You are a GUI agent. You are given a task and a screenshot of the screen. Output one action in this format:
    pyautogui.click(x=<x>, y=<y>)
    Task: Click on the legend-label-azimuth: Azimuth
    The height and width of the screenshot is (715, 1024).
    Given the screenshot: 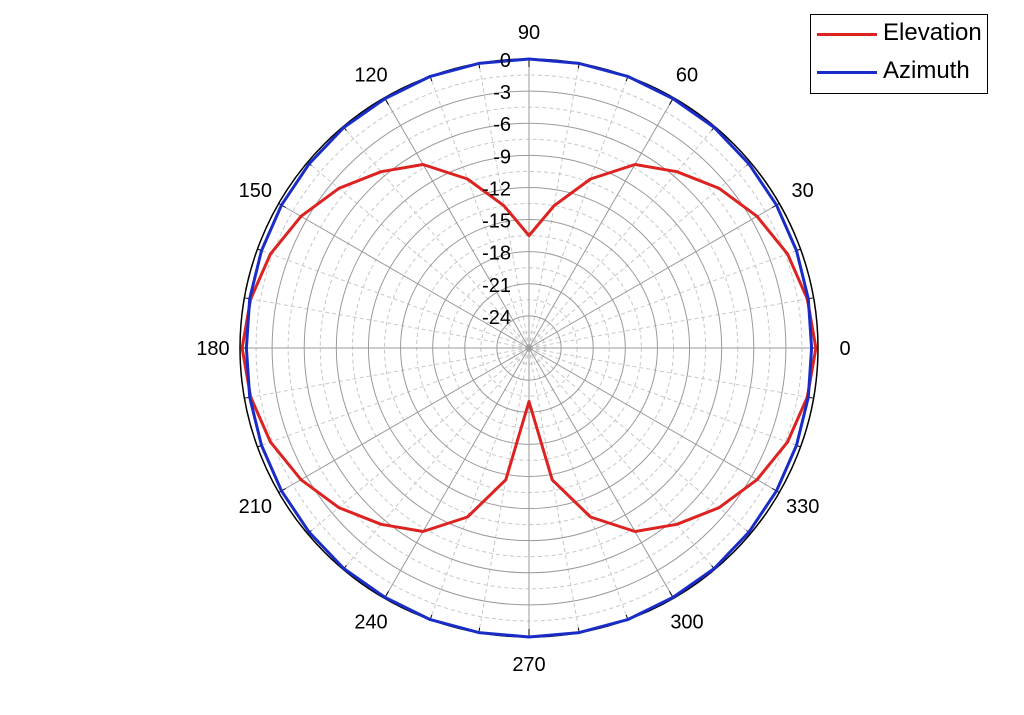 What is the action you would take?
    pyautogui.click(x=926, y=70)
    